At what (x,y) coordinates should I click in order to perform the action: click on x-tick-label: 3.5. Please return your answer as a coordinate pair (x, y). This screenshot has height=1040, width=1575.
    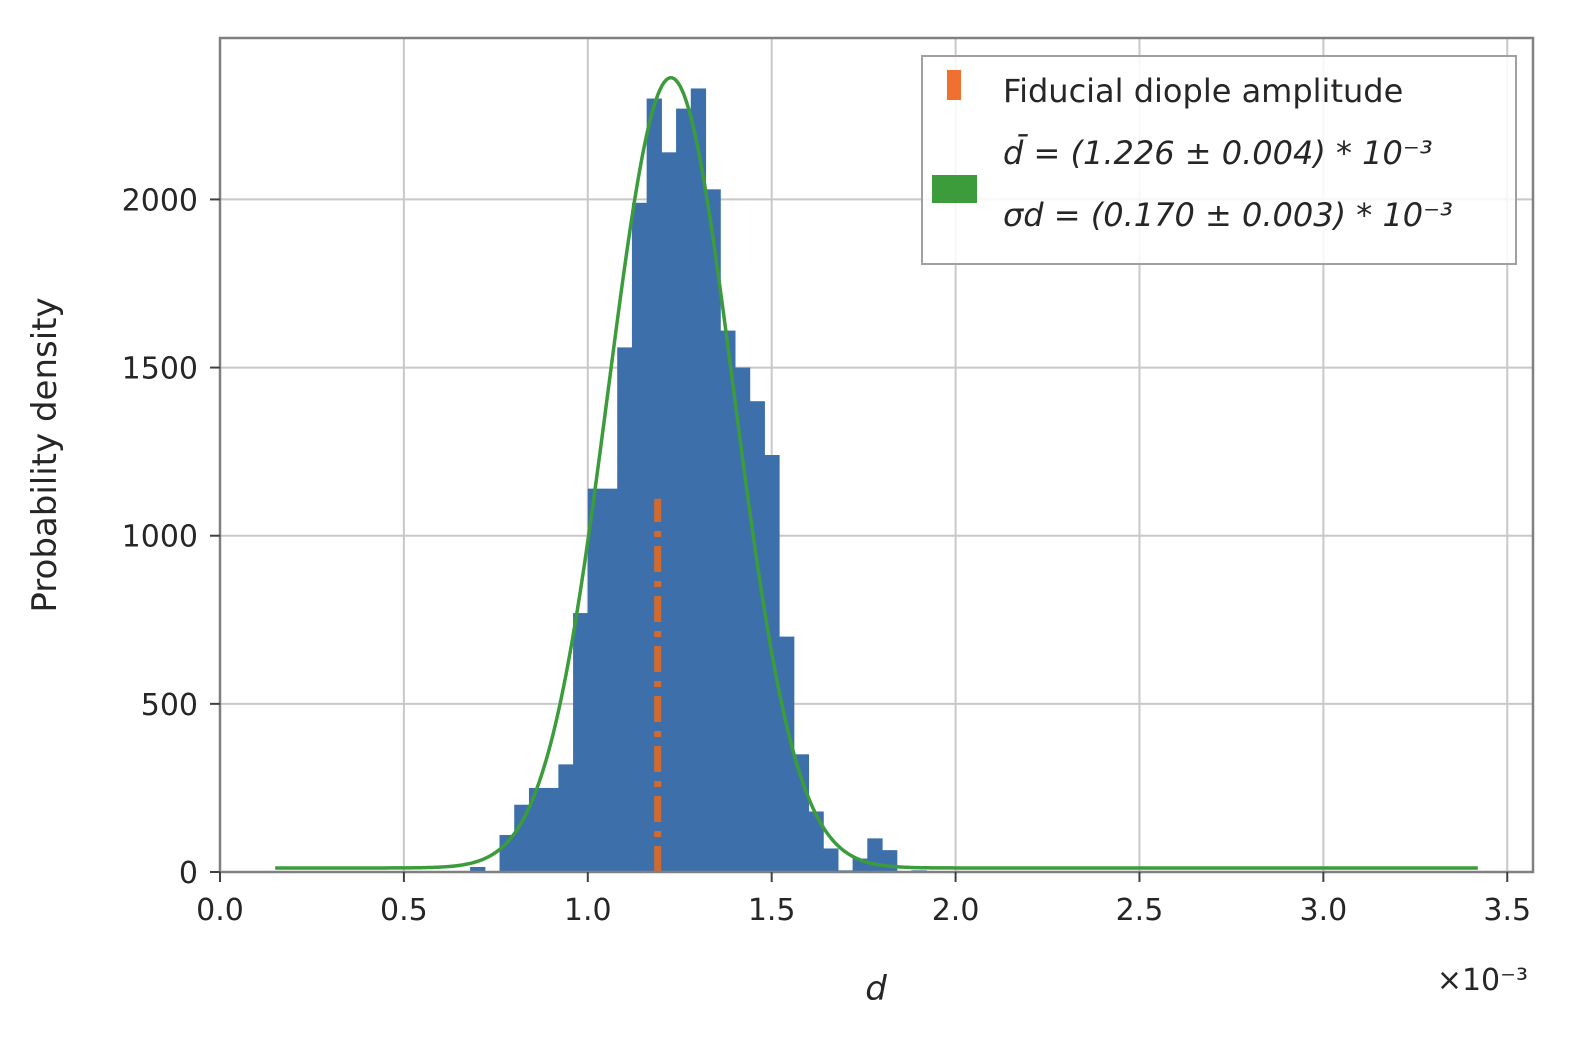
    Looking at the image, I should click on (1507, 910).